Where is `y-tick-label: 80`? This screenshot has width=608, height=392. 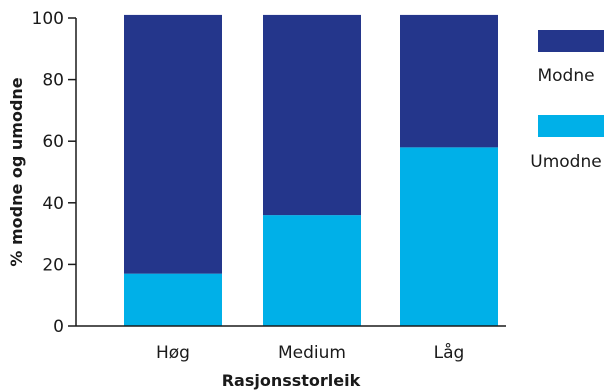
y-tick-label: 80 is located at coordinates (53, 81).